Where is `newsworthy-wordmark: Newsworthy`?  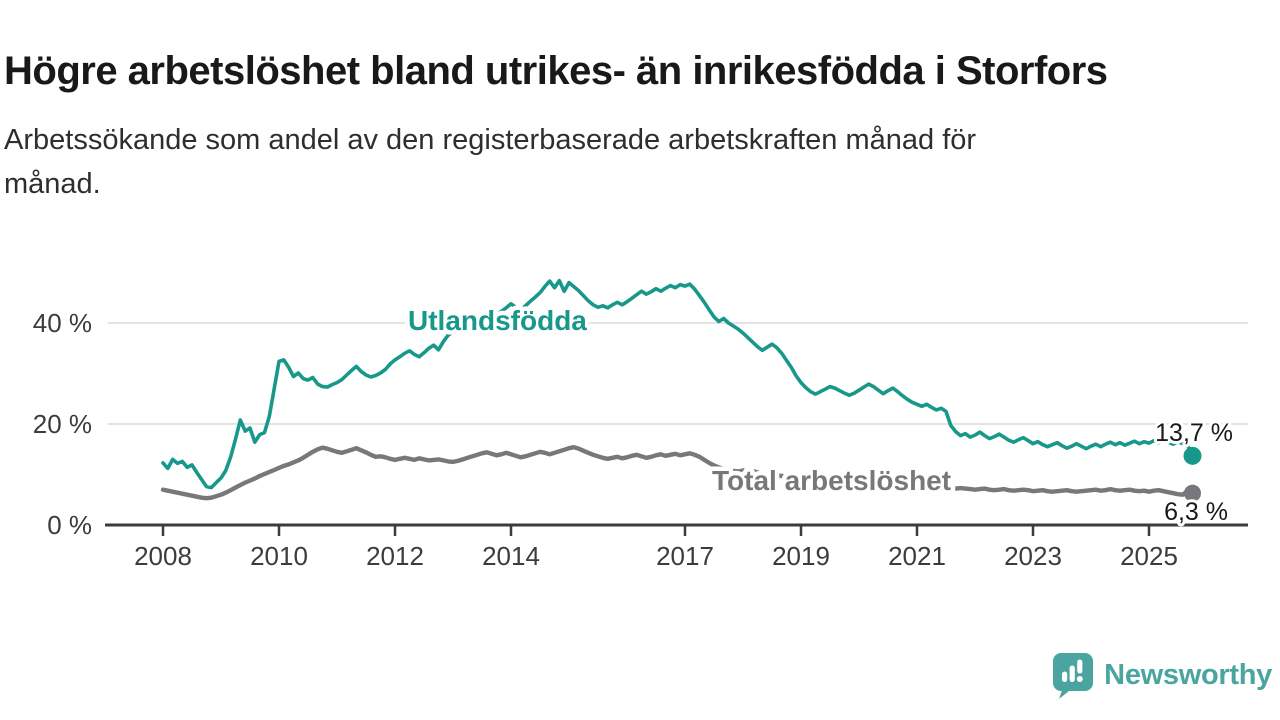
newsworthy-wordmark: Newsworthy is located at coordinates (1188, 674).